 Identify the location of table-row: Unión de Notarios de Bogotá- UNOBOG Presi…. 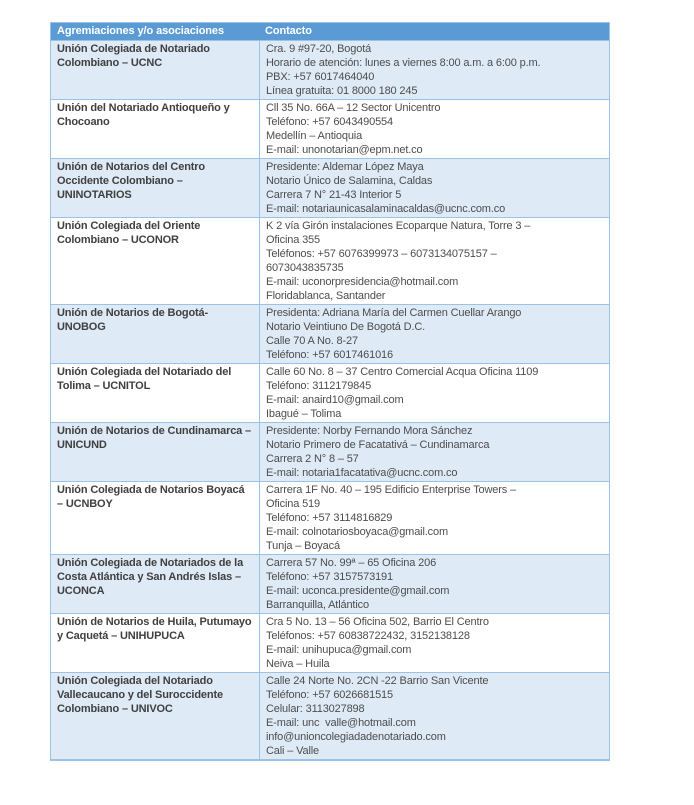
(330, 333).